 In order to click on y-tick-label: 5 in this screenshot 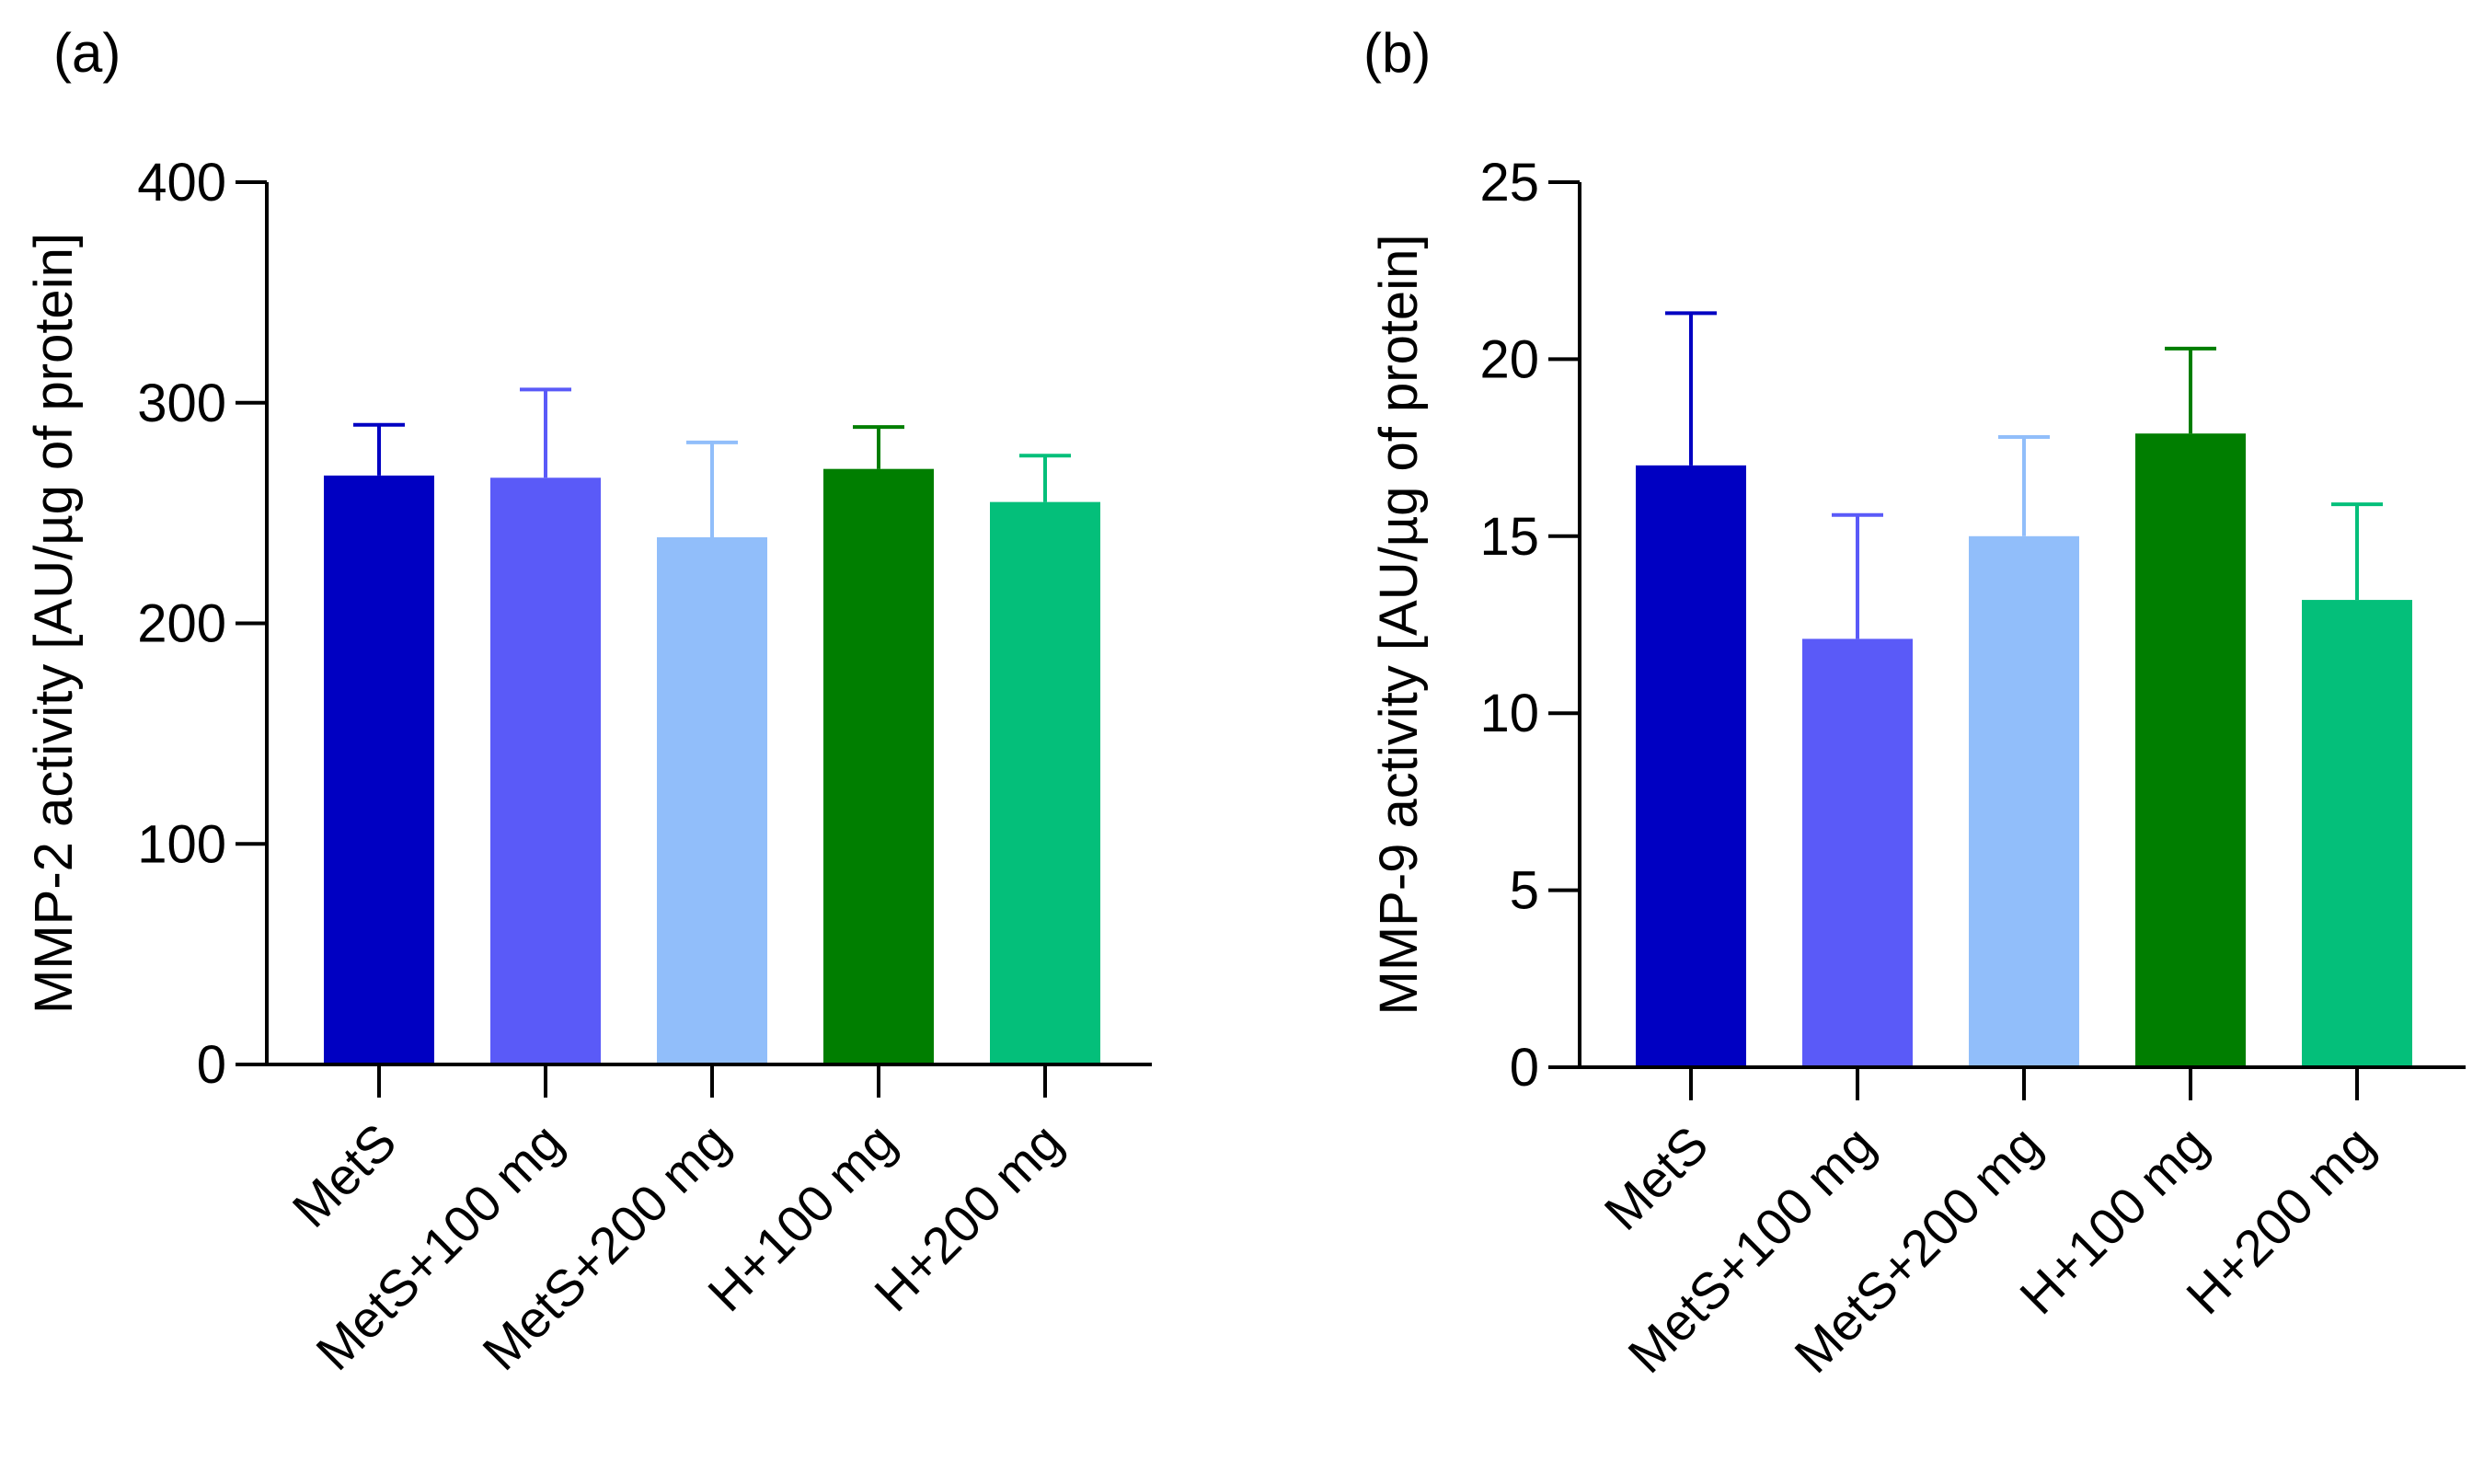, I will do `click(1524, 891)`.